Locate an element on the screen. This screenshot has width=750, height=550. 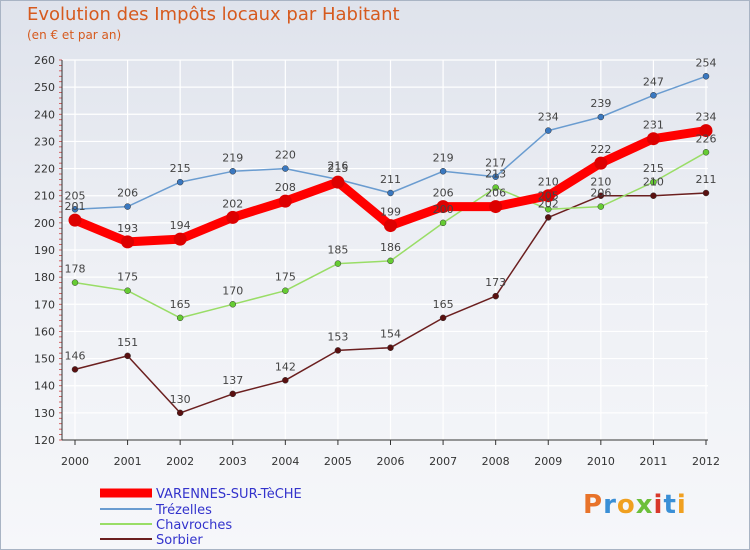
data-label: 175 is located at coordinates (127, 277).